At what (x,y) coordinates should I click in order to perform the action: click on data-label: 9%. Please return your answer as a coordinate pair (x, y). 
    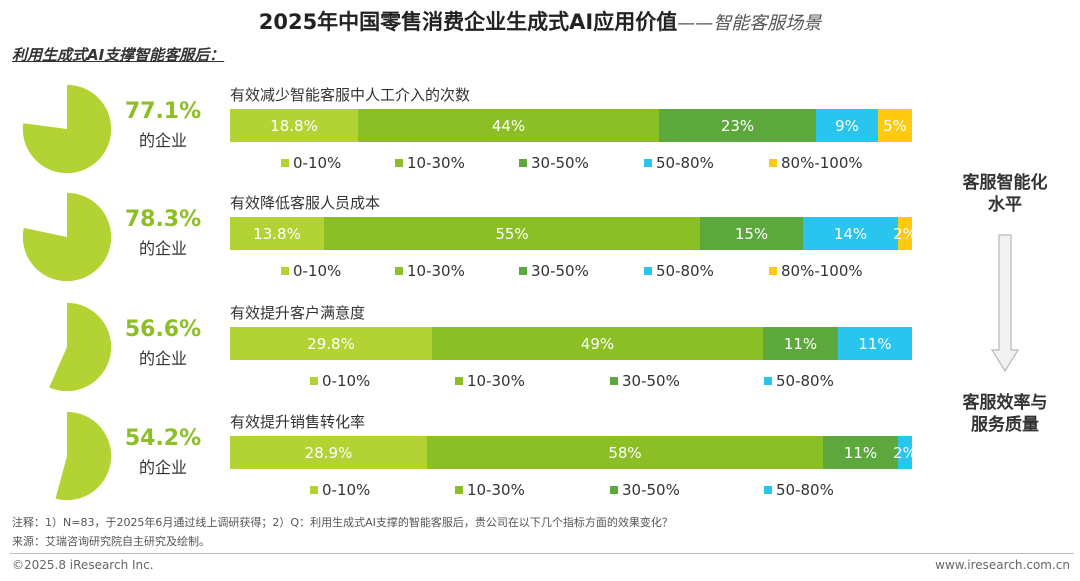
    Looking at the image, I should click on (847, 125).